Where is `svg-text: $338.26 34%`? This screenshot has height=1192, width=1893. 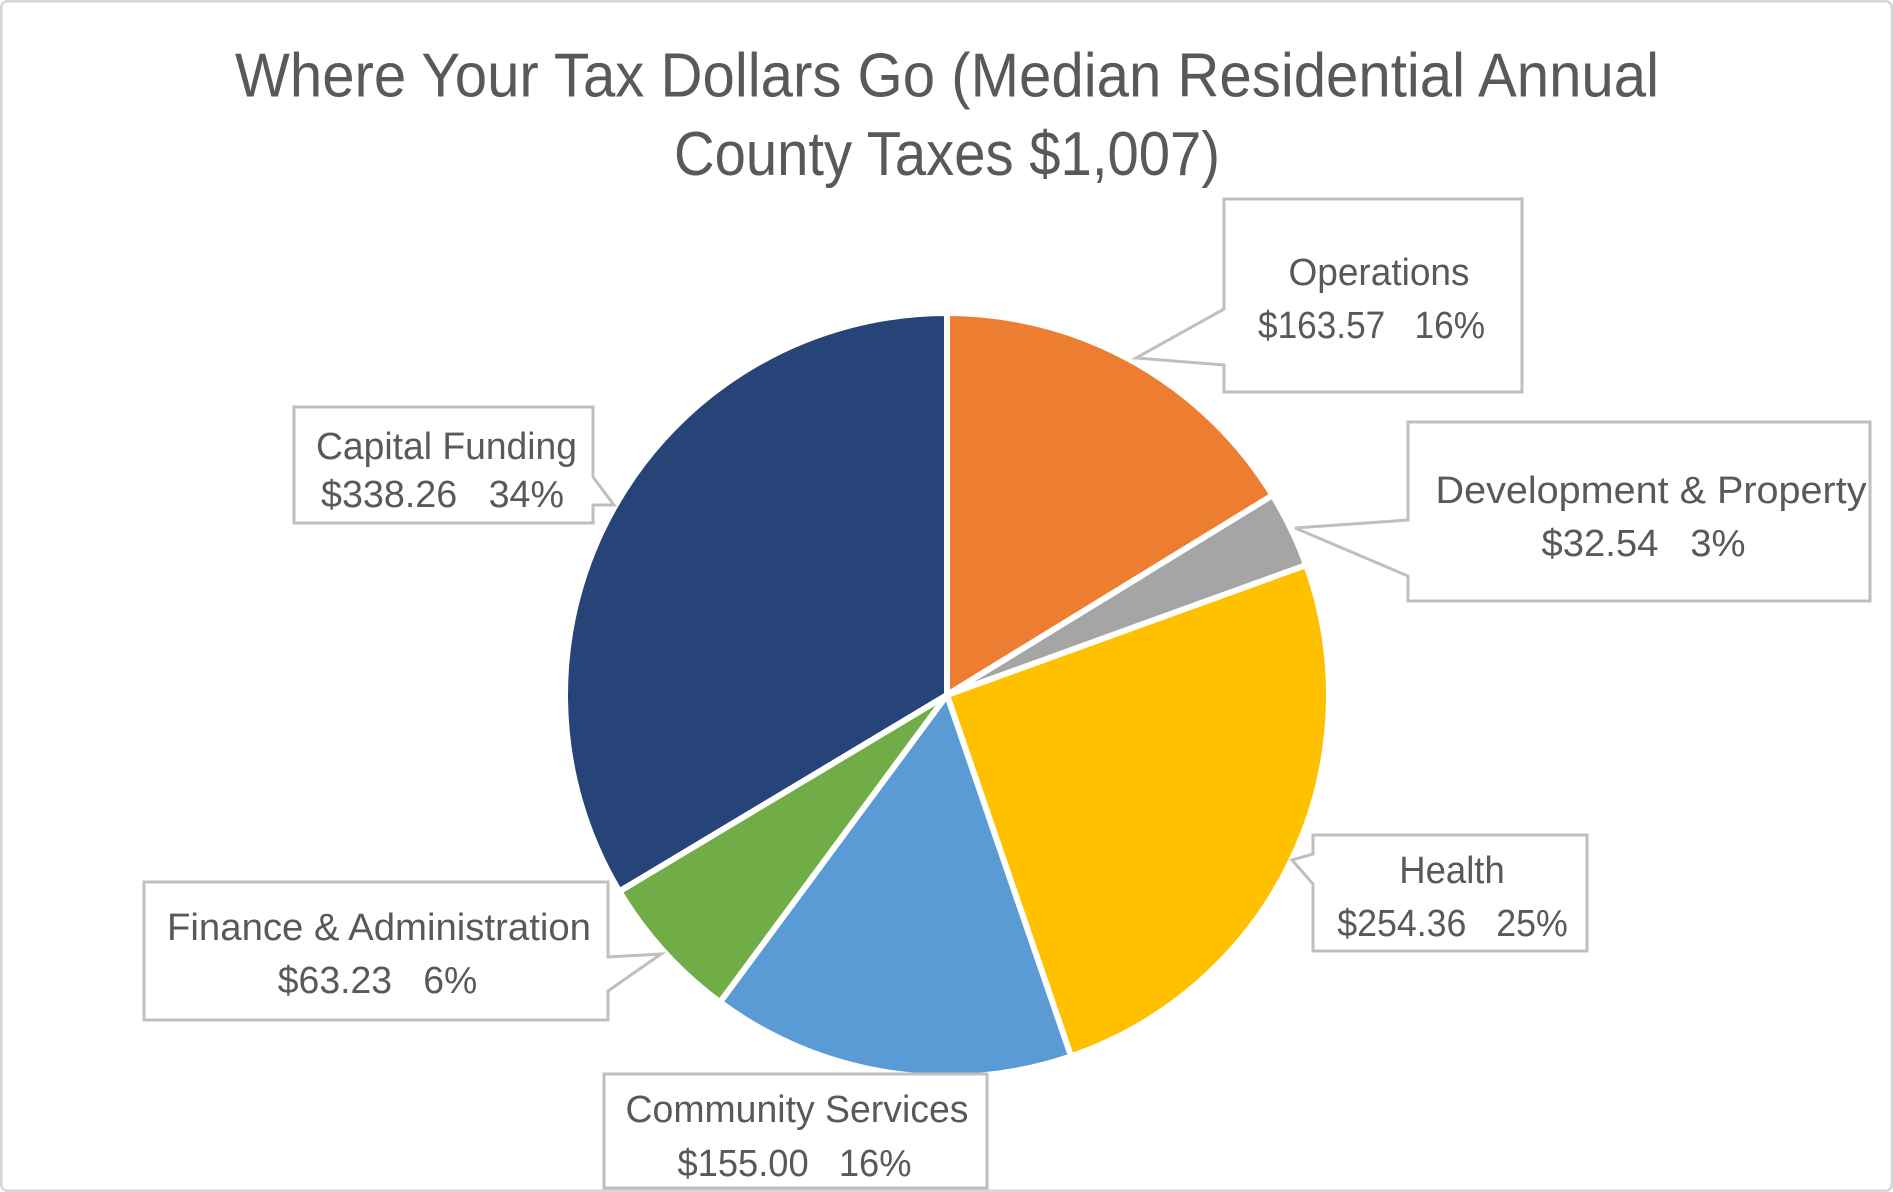
svg-text: $338.26 34% is located at coordinates (442, 495).